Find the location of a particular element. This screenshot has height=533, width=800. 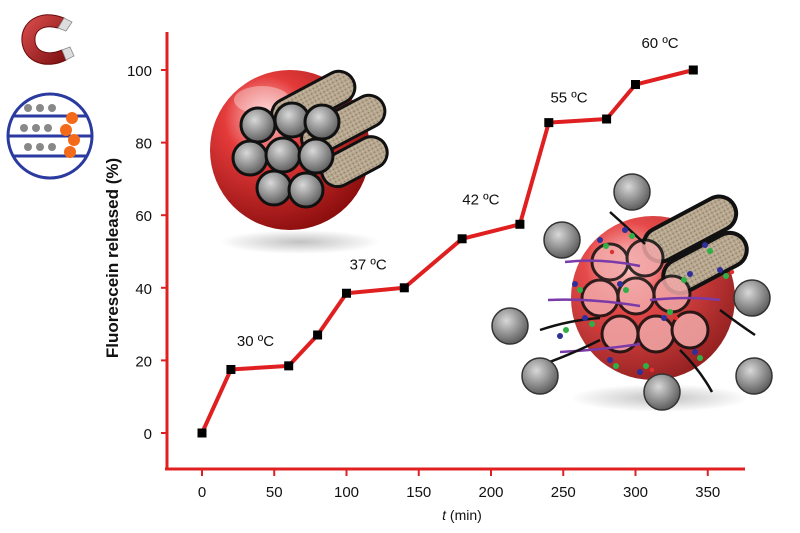

temperature-annotation: 60 ºC is located at coordinates (659, 43).